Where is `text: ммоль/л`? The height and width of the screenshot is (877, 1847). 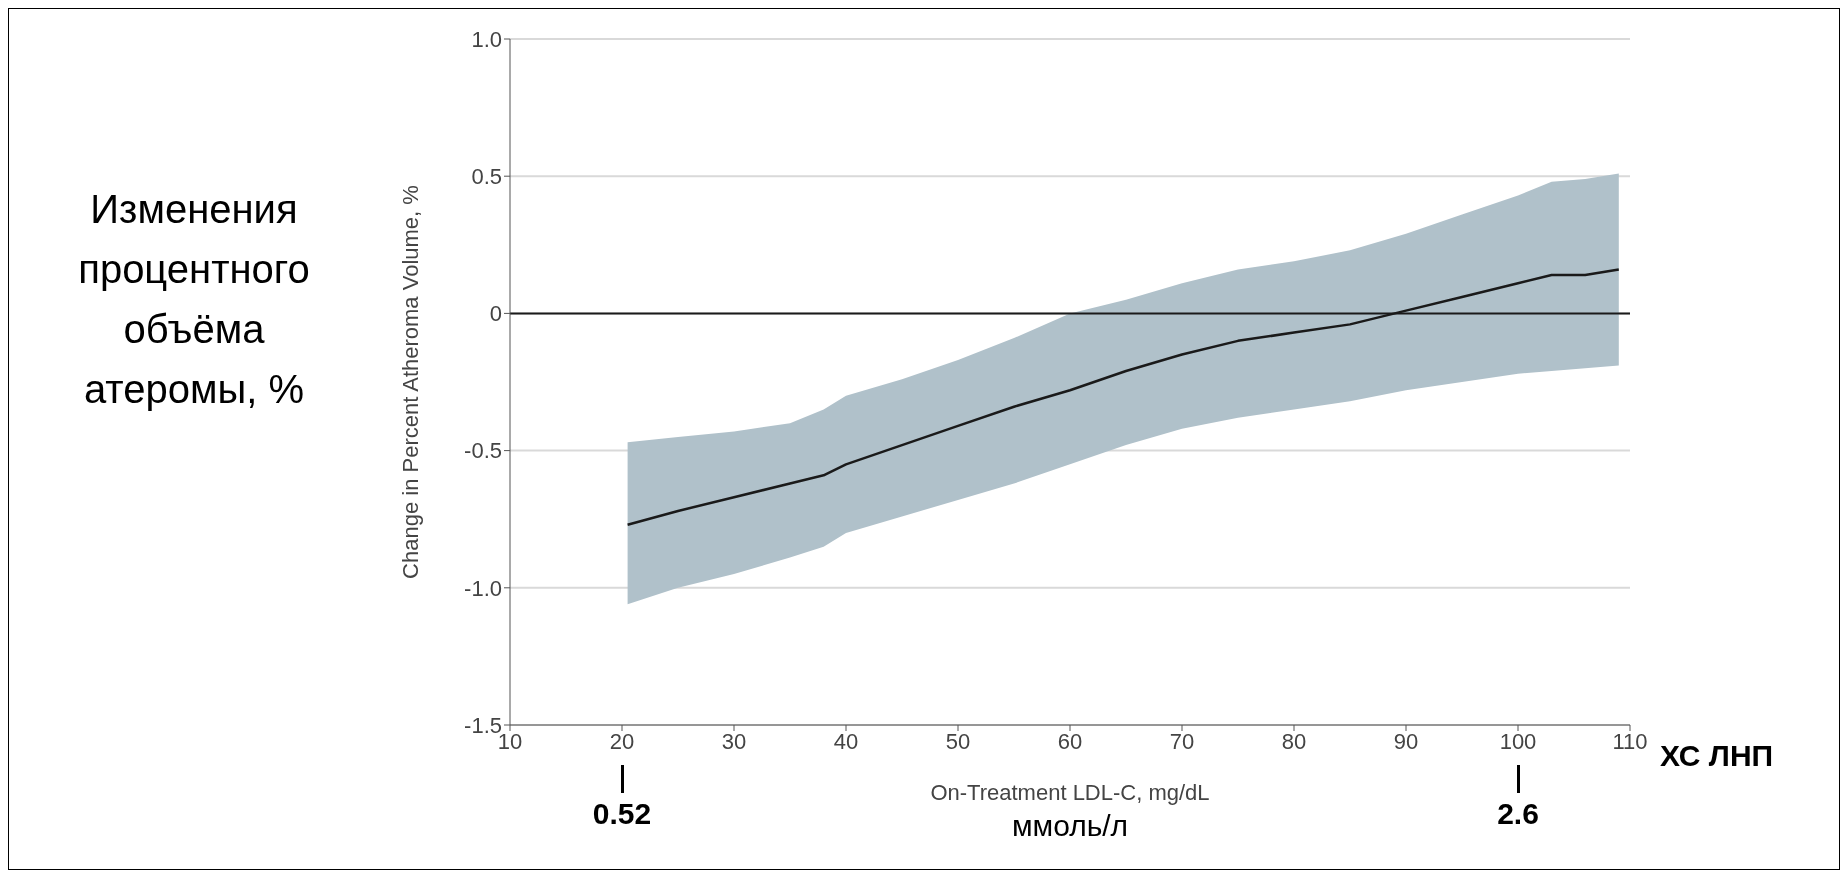 text: ммоль/л is located at coordinates (1070, 825).